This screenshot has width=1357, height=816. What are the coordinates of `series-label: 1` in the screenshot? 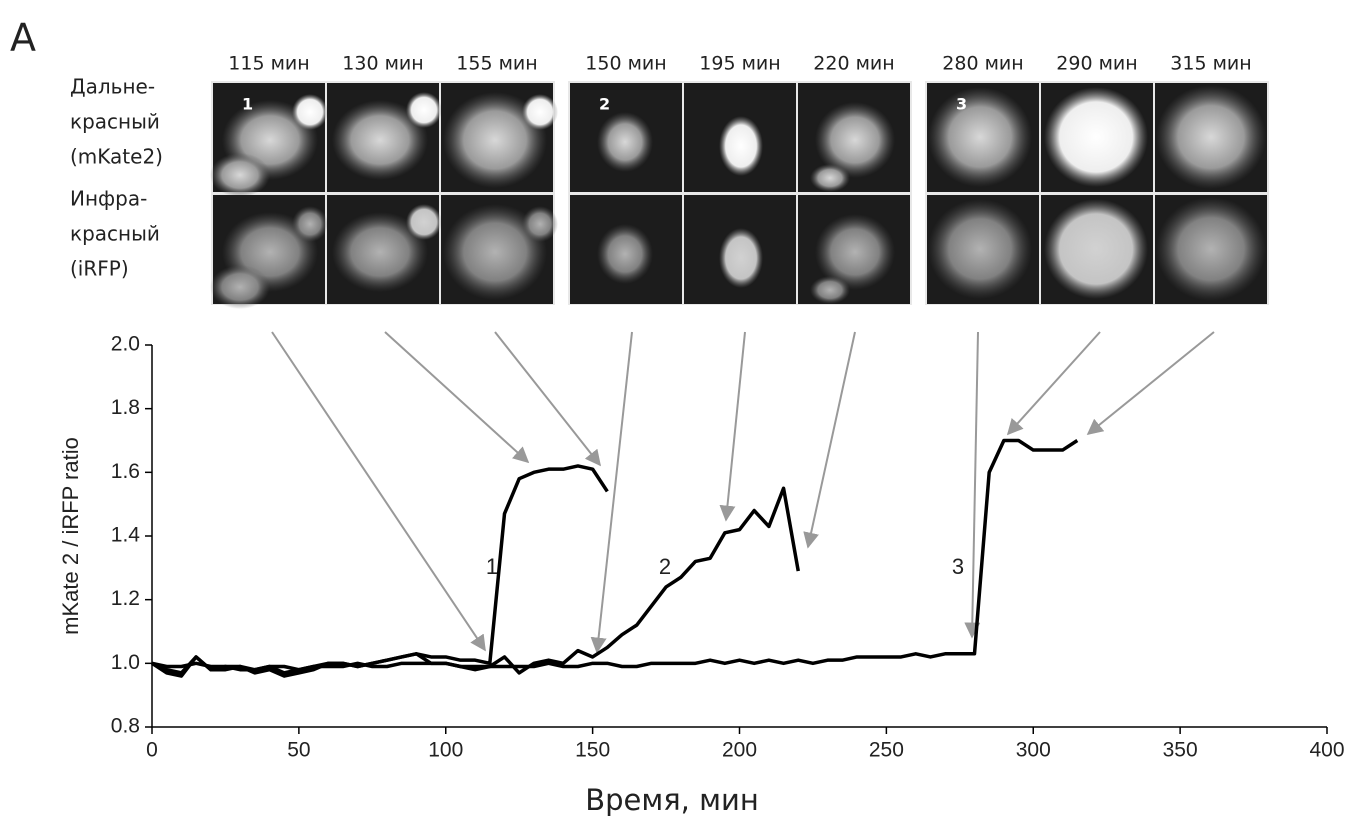 It's located at (492, 566).